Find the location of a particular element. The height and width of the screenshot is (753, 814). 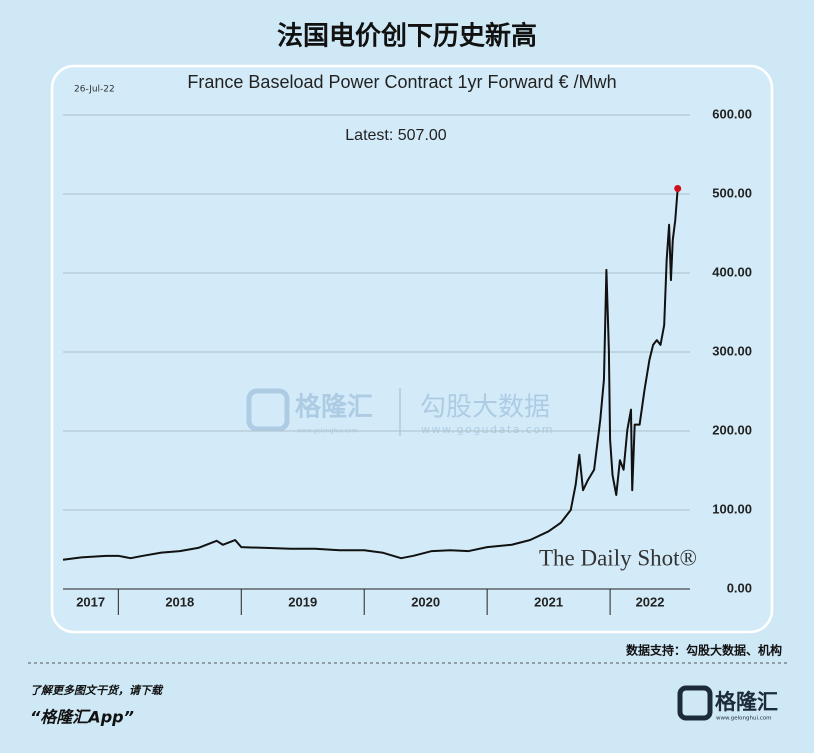

footer-app: “格隆汇App” is located at coordinates (82, 717).